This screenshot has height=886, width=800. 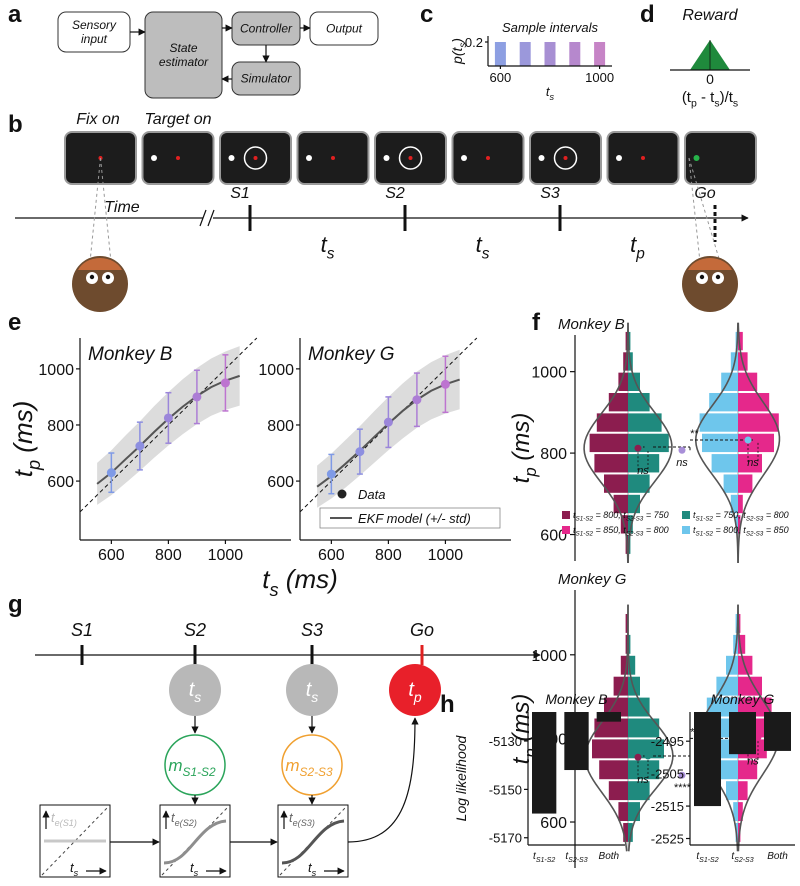 I want to click on panel-letter: g, so click(x=15, y=604).